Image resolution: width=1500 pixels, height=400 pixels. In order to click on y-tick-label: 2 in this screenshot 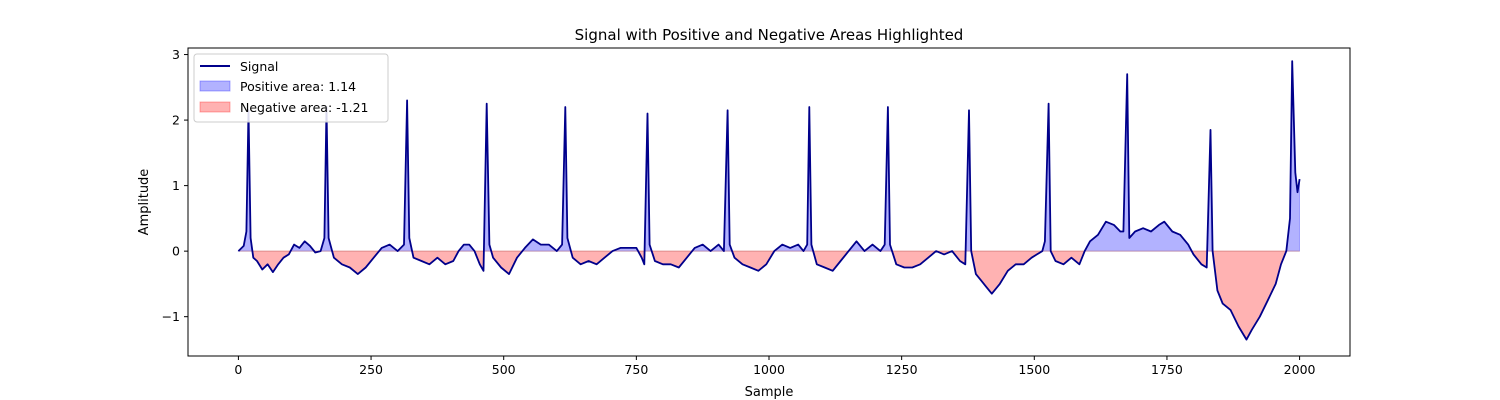, I will do `click(176, 120)`.